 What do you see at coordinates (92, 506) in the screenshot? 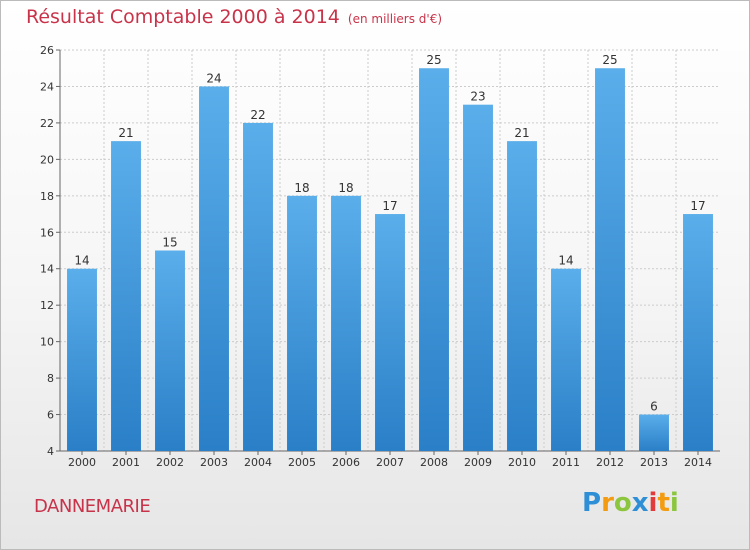
I see `town-name: DANNEMARIE` at bounding box center [92, 506].